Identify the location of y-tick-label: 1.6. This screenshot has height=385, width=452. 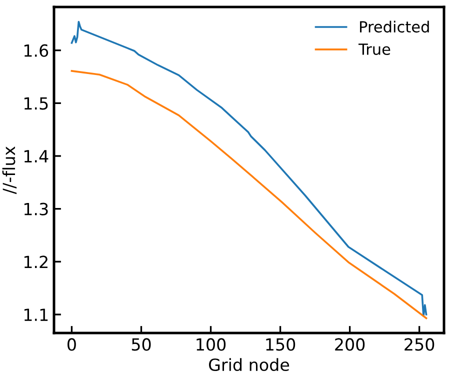
(36, 50).